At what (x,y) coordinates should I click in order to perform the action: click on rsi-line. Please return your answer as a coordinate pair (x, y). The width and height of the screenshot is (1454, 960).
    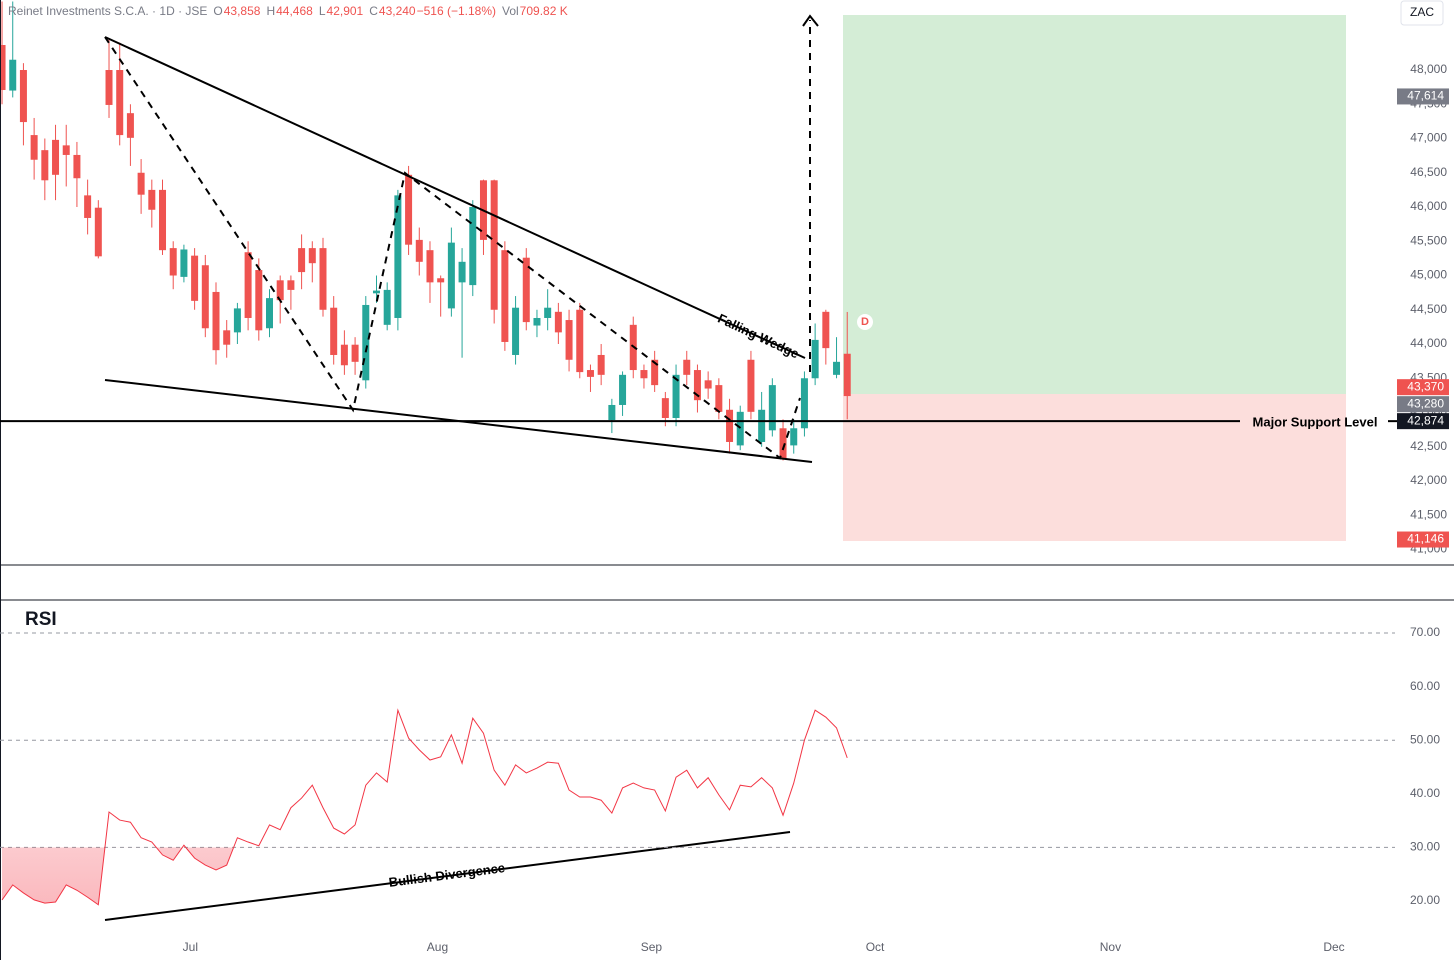
    Looking at the image, I should click on (424, 807).